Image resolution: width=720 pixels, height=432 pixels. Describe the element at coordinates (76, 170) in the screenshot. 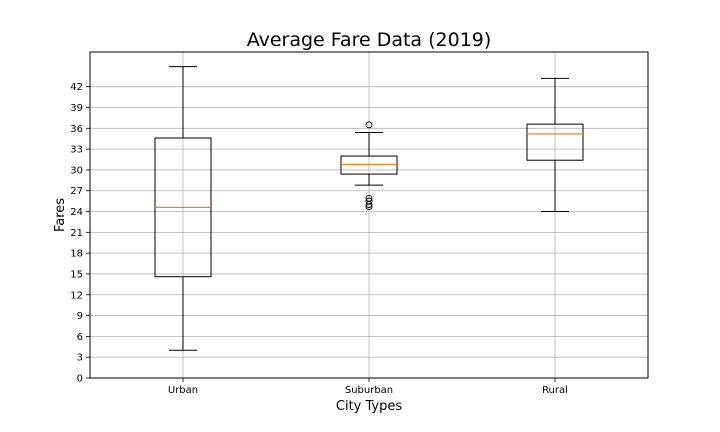

I see `y-tick-label: 30` at that location.